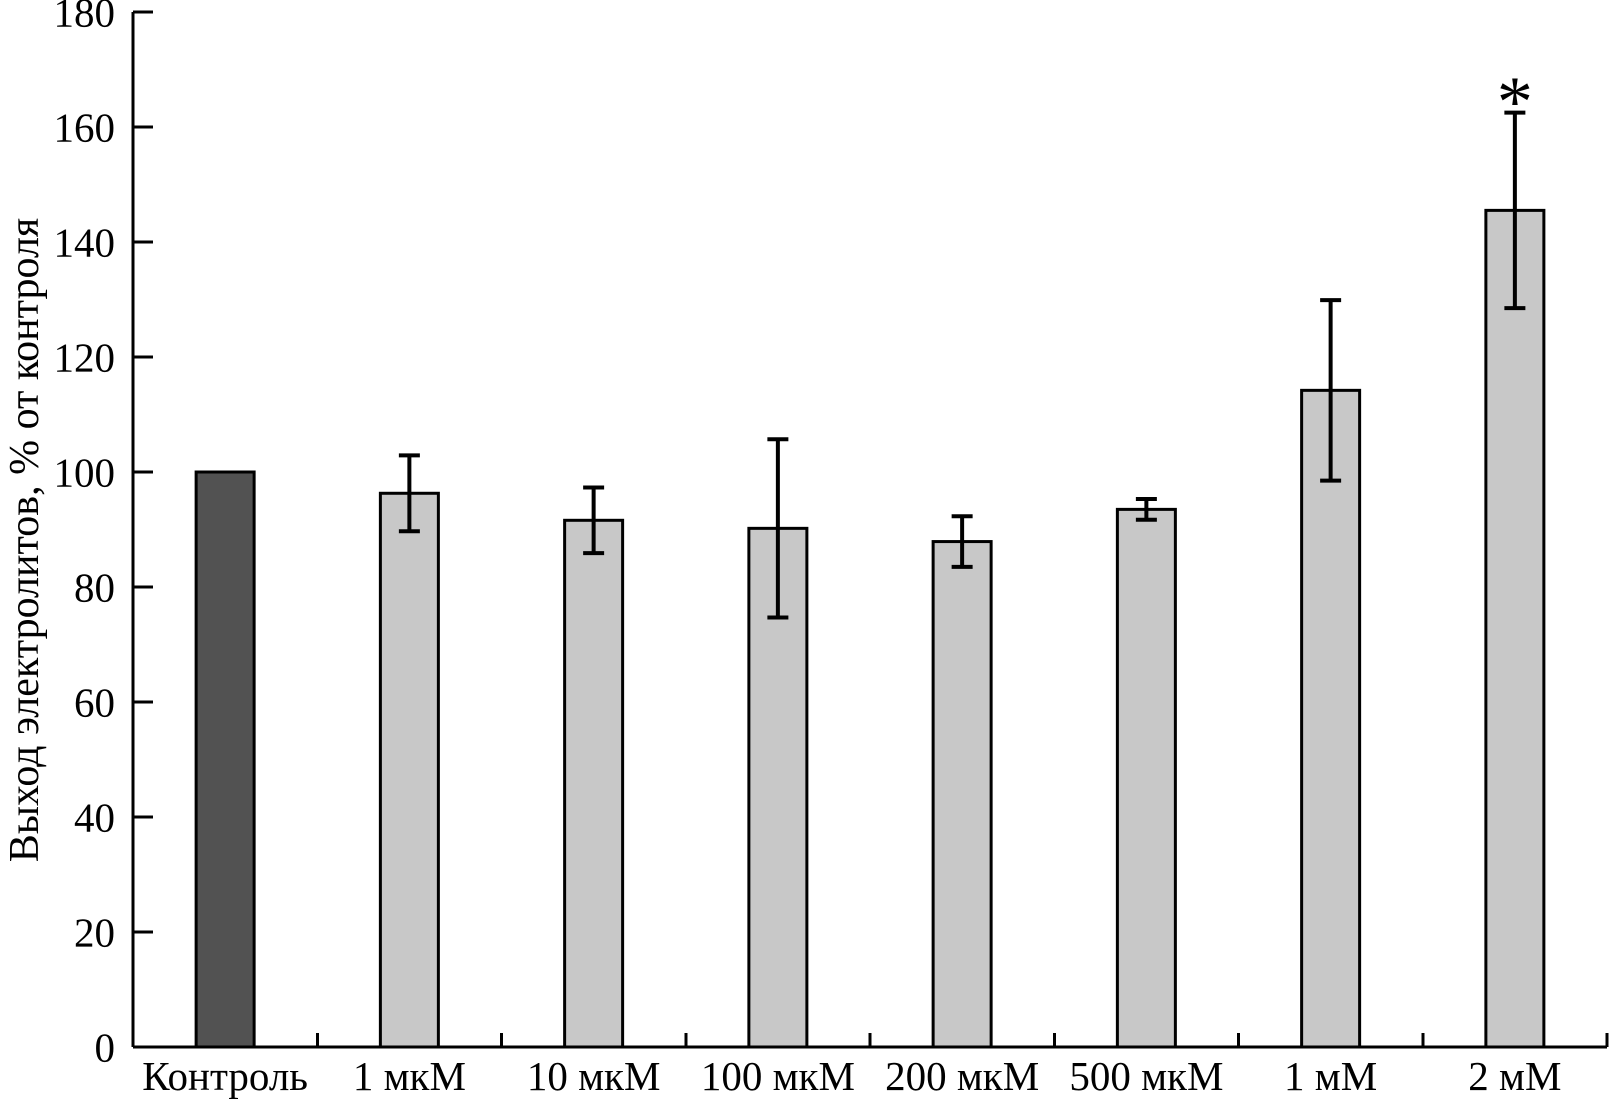 This screenshot has width=1619, height=1104. What do you see at coordinates (778, 1076) in the screenshot?
I see `x-category-label: 100 мкМ` at bounding box center [778, 1076].